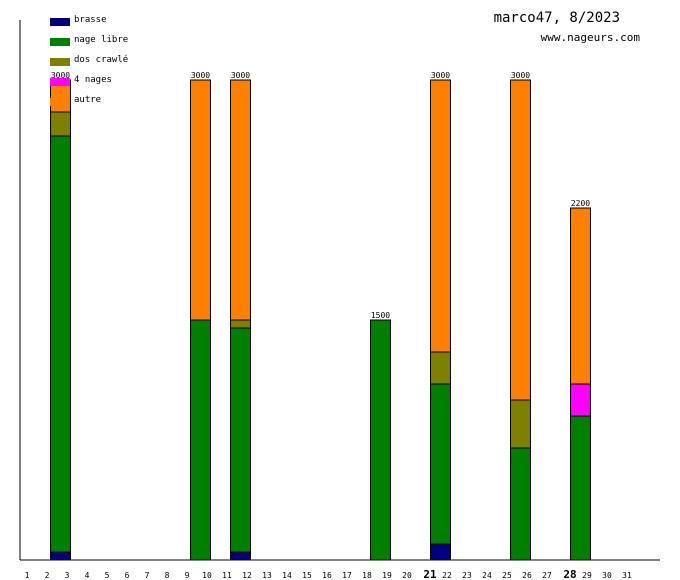  What do you see at coordinates (430, 574) in the screenshot?
I see `x-tick-label-21: 21` at bounding box center [430, 574].